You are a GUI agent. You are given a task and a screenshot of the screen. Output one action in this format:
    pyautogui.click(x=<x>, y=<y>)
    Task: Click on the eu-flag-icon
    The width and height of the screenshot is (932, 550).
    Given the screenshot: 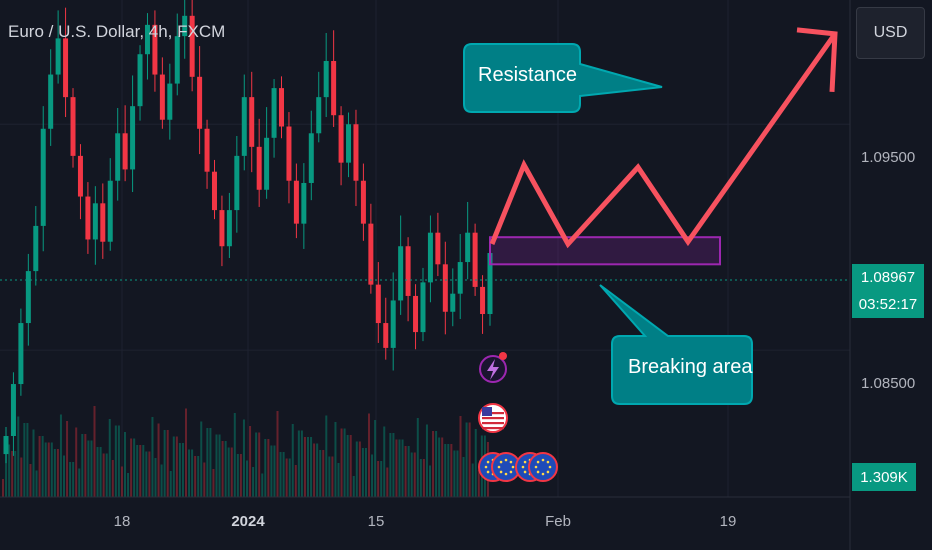 What is the action you would take?
    pyautogui.click(x=543, y=467)
    